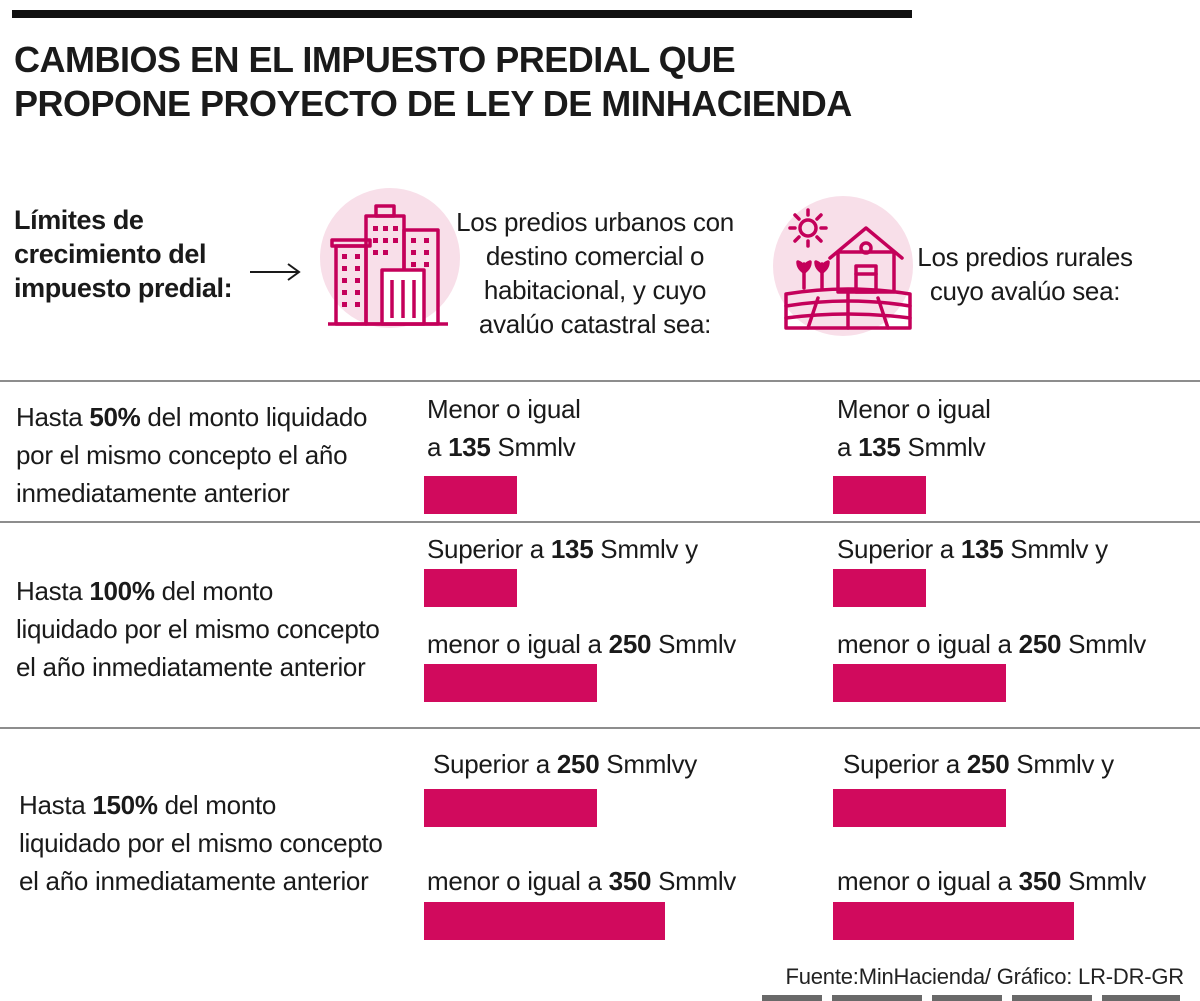  I want to click on urban-description-line: habitacional, y cuyo, so click(595, 290).